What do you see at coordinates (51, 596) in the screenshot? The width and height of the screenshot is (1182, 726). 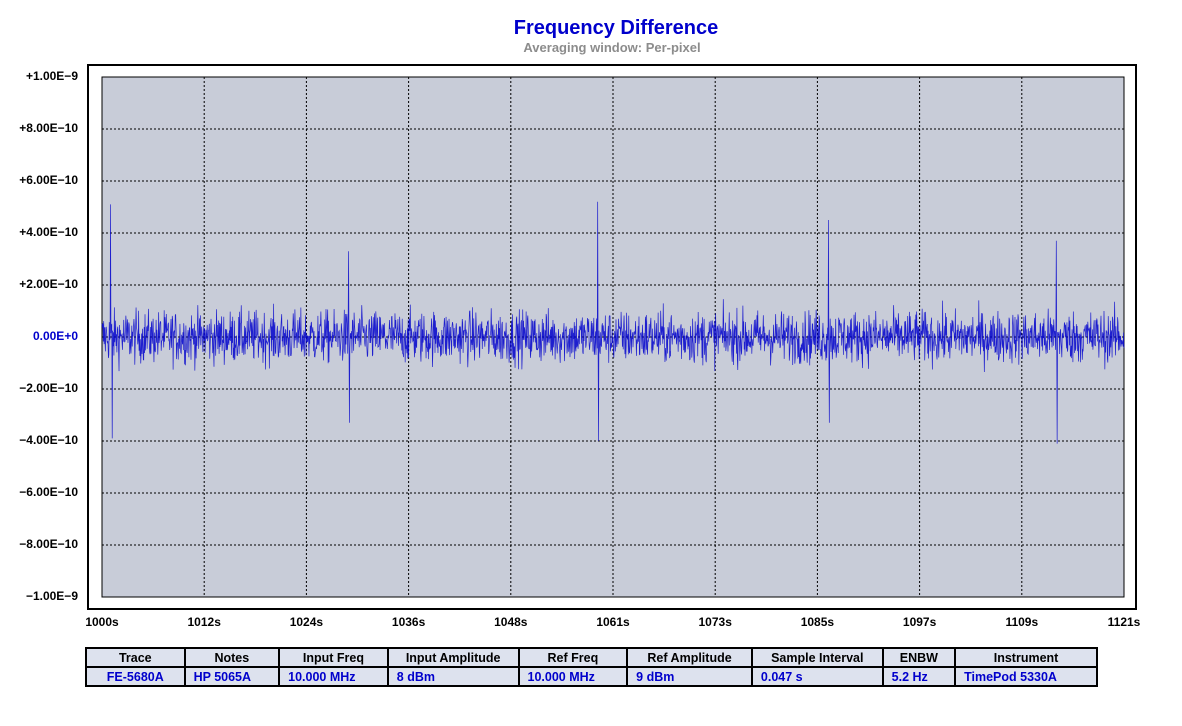 I see `y-tick-label: −1.00E−9` at bounding box center [51, 596].